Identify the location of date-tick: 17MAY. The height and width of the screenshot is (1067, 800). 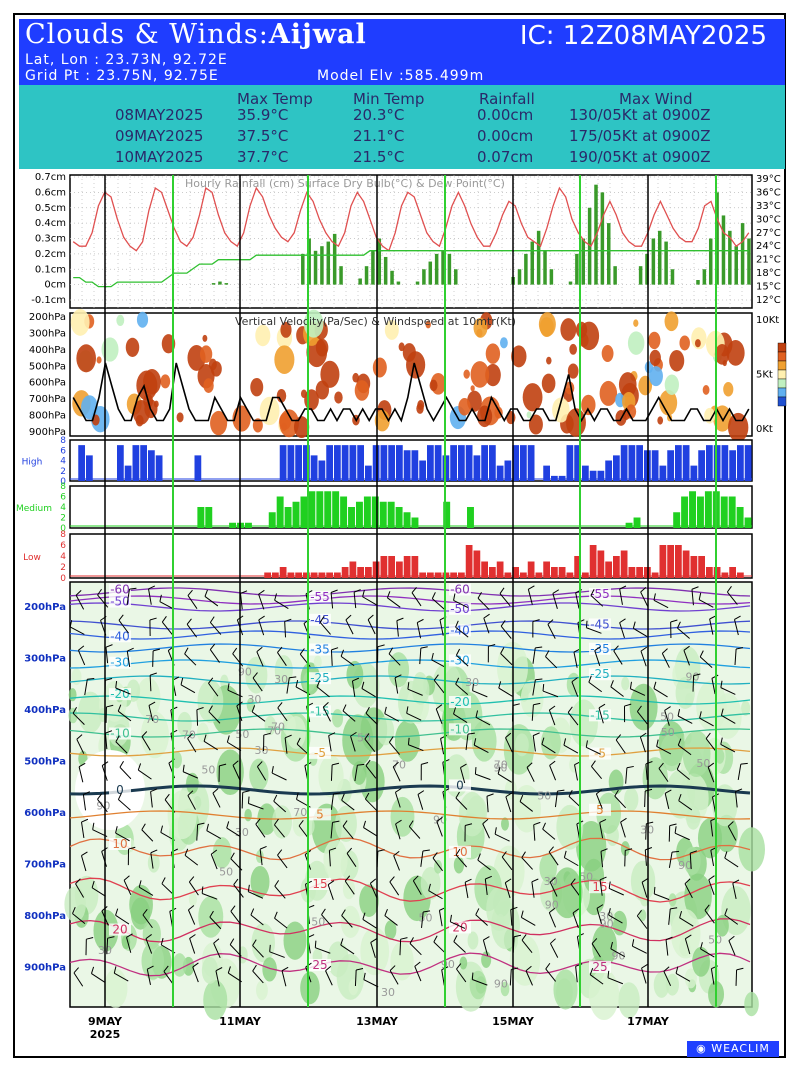
(648, 1021).